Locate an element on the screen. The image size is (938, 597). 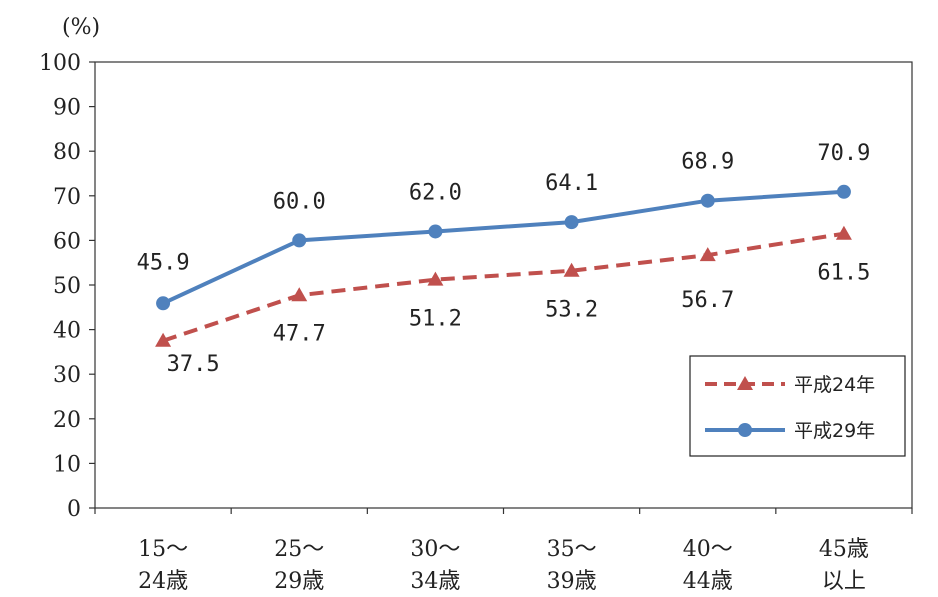
series-heisei29-line is located at coordinates (503, 247).